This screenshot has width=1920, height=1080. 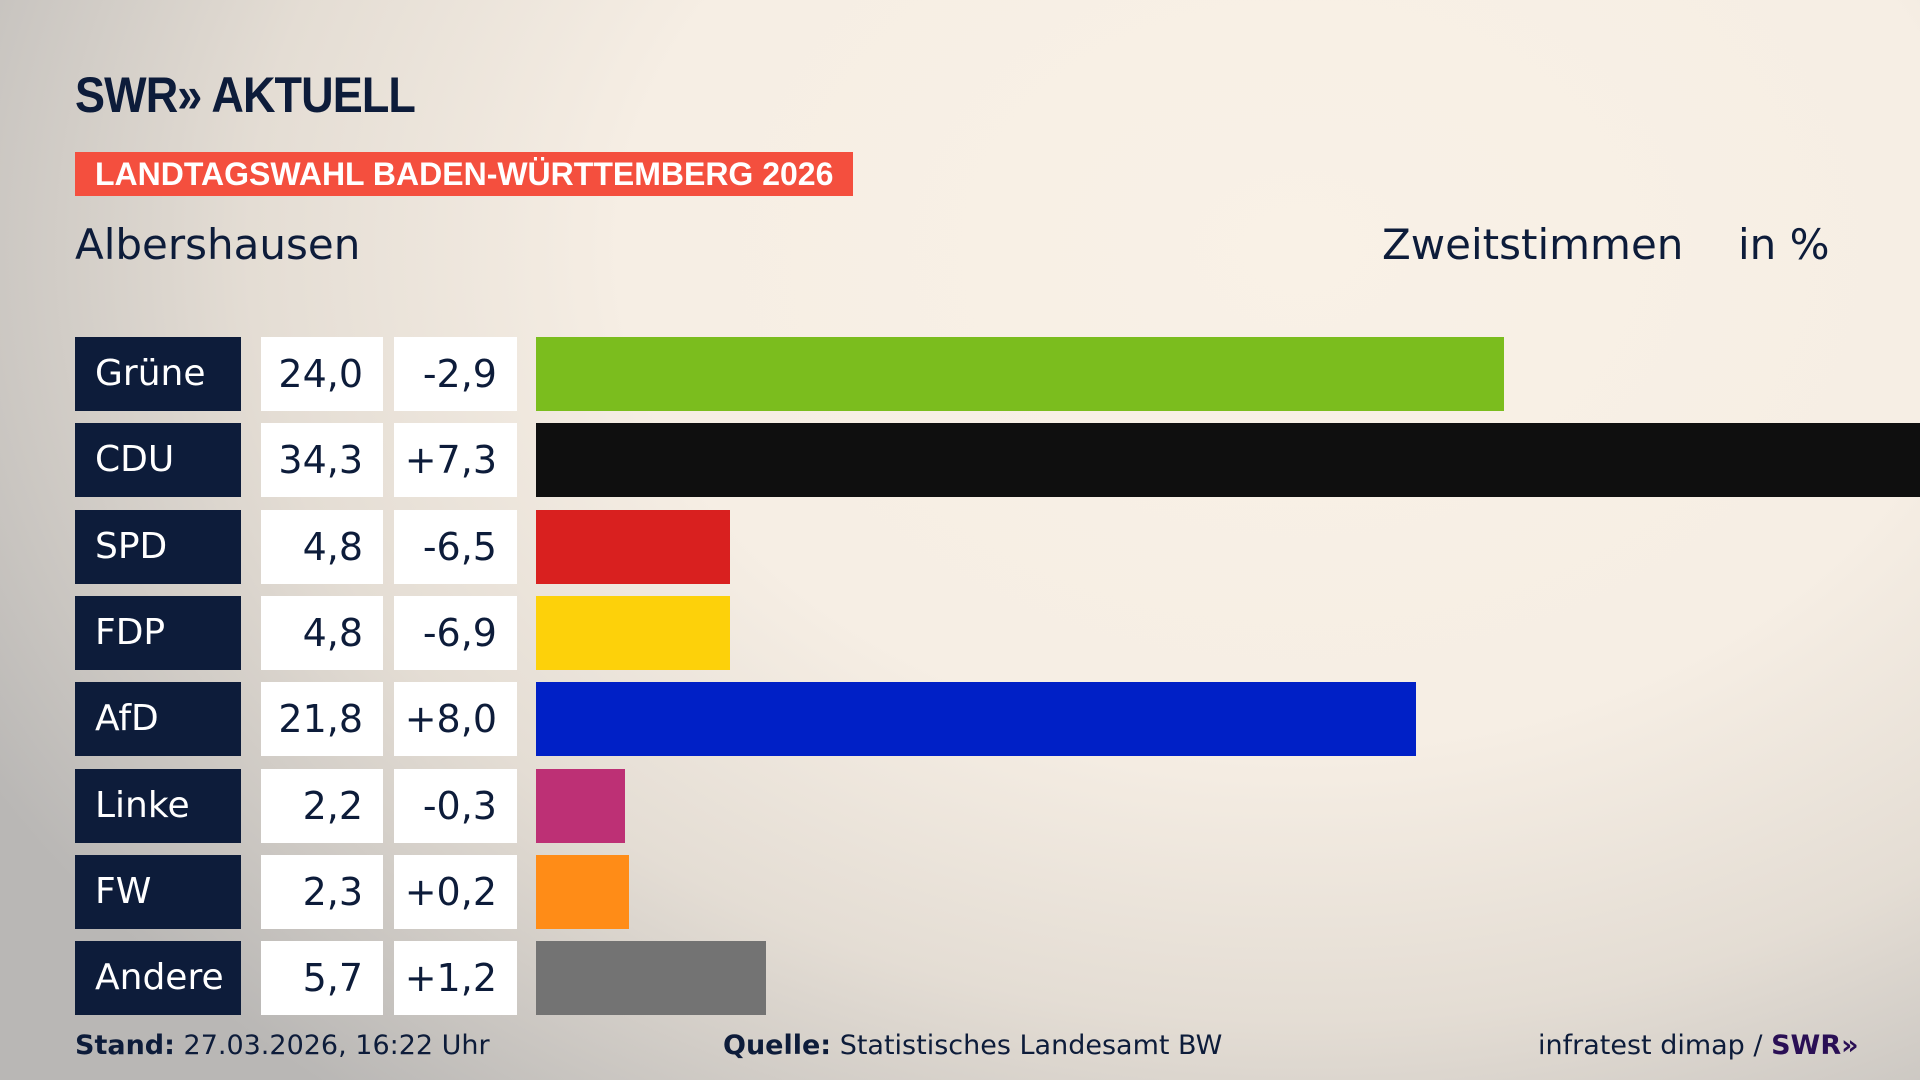 I want to click on party-label: Andere, so click(x=158, y=978).